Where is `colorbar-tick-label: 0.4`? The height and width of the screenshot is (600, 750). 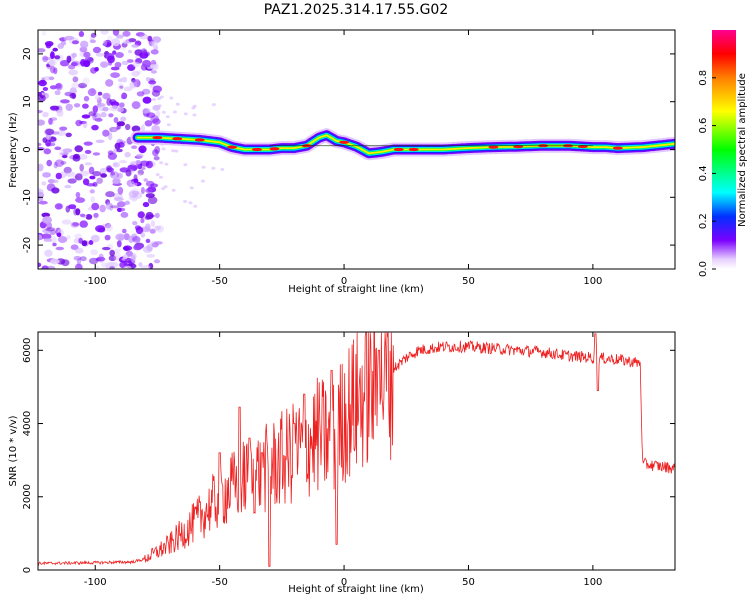
colorbar-tick-label: 0.4 is located at coordinates (703, 173).